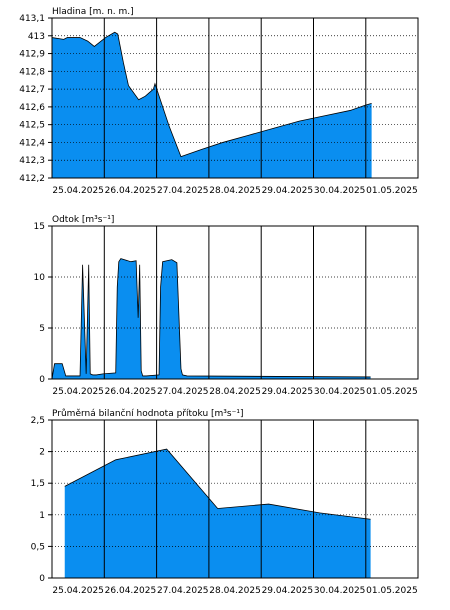 The image size is (450, 610). What do you see at coordinates (32, 126) in the screenshot?
I see `y-tick-label: 412,5` at bounding box center [32, 126].